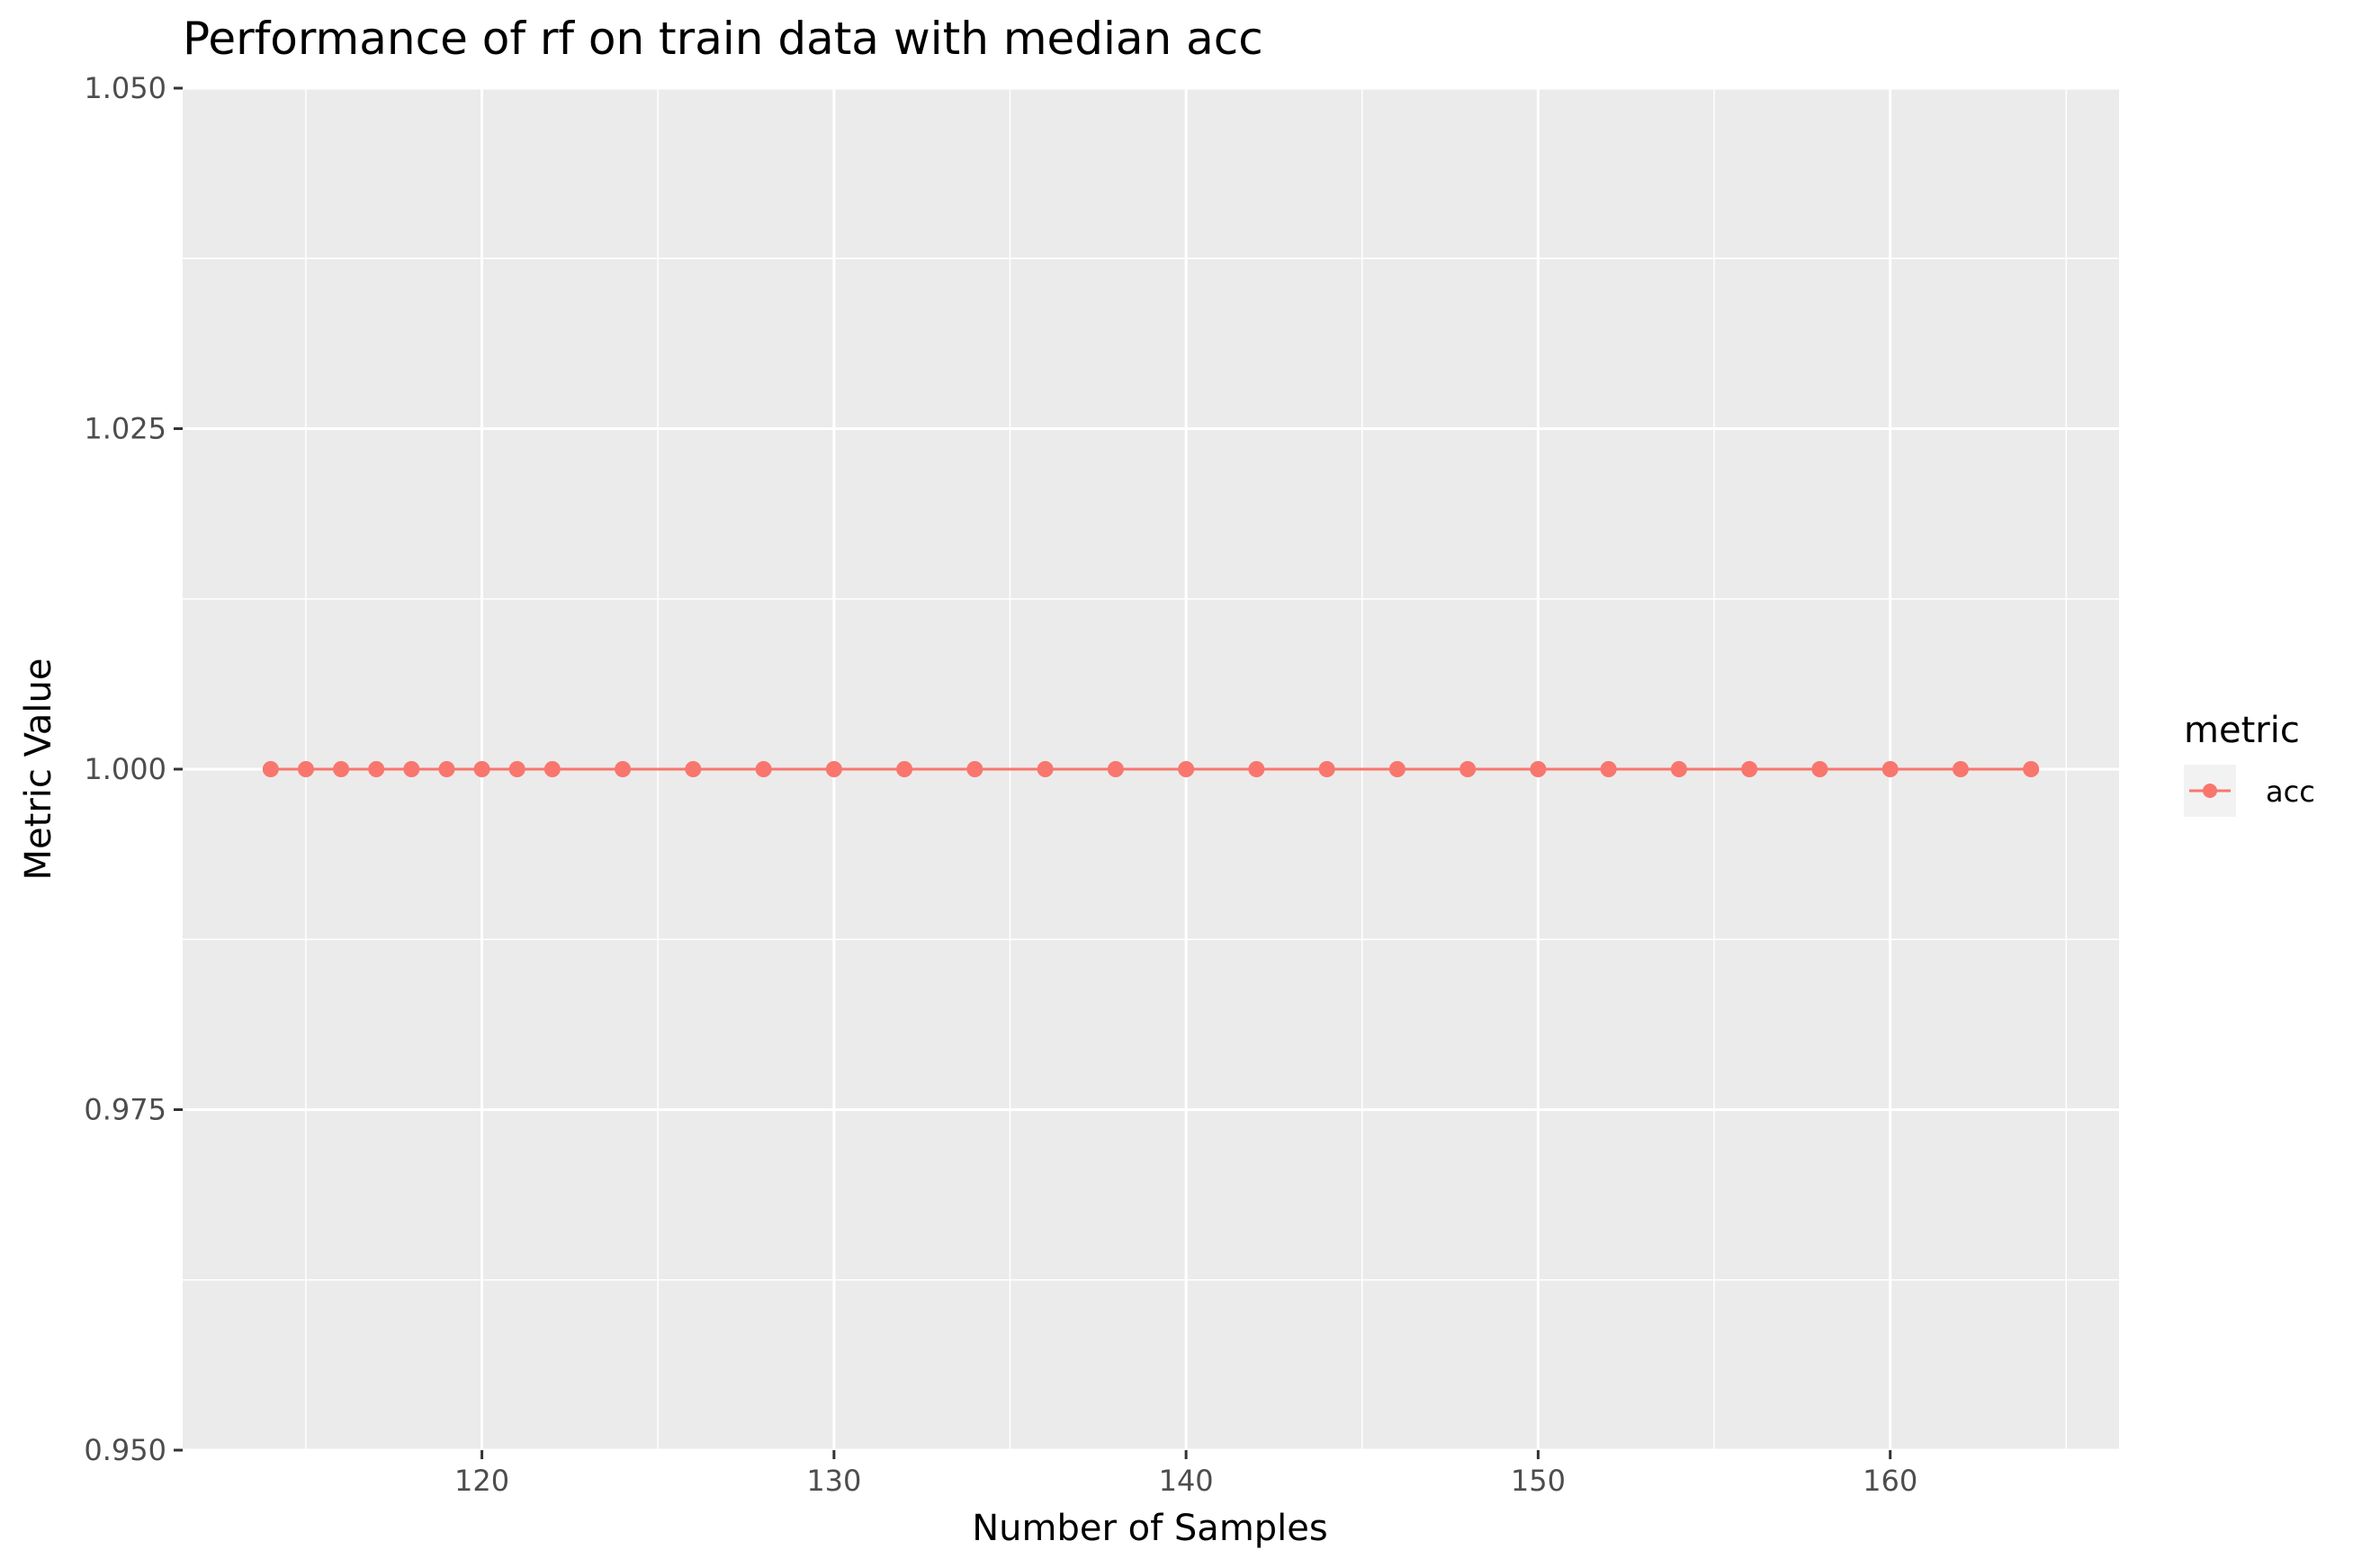 Image resolution: width=2362 pixels, height=1568 pixels. I want to click on x-tick-label: 120, so click(482, 1481).